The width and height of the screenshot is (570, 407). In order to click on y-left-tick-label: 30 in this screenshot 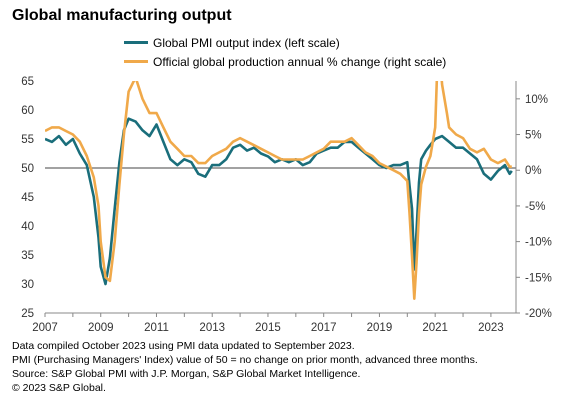, I will do `click(27, 285)`.